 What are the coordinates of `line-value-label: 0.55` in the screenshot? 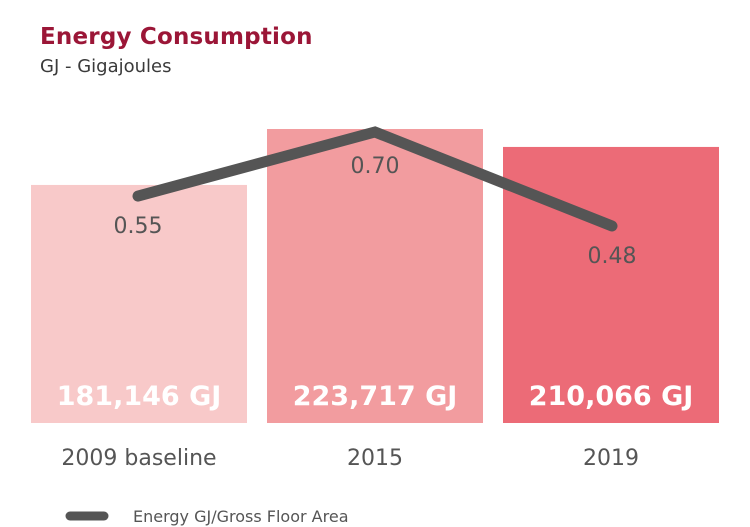 It's located at (138, 226).